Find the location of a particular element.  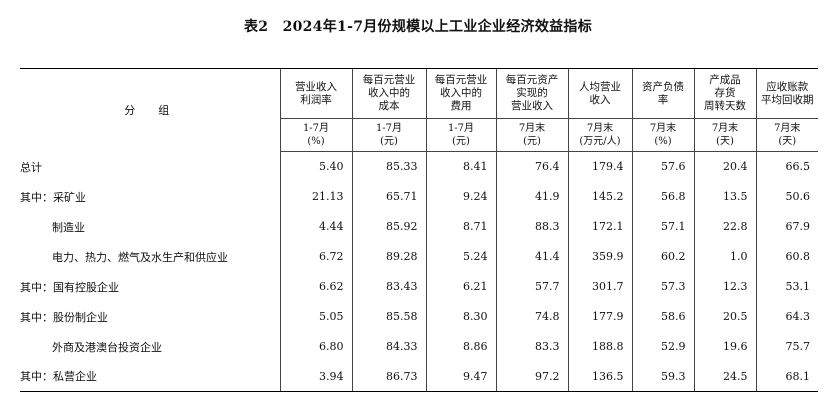

column-unit: 7月末 (万元/人) is located at coordinates (599, 135).